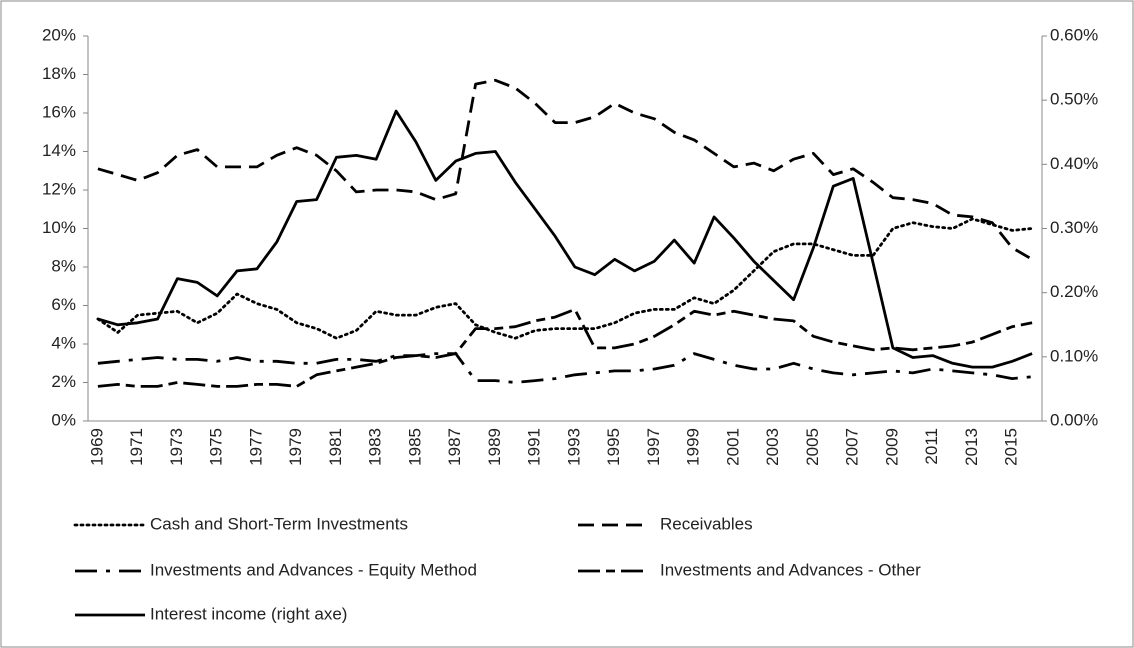 The width and height of the screenshot is (1134, 648). I want to click on x-tick-label: 1991, so click(534, 447).